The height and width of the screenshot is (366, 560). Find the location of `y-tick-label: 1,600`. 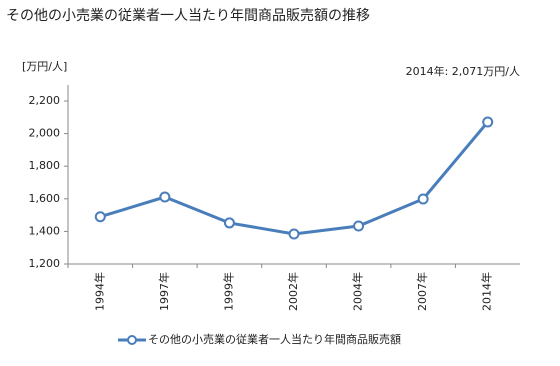

y-tick-label: 1,600 is located at coordinates (45, 198).